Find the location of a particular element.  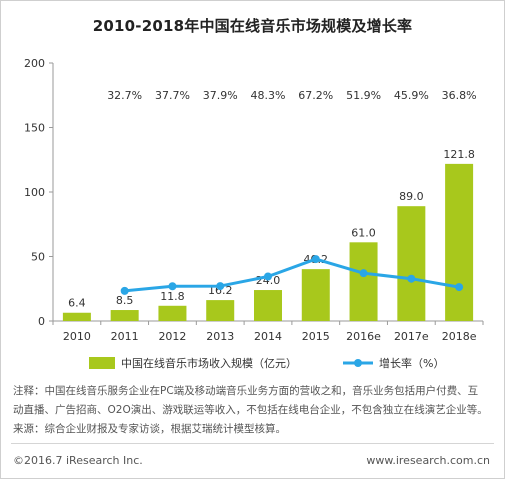

x-tick-label: 2016e is located at coordinates (363, 336).